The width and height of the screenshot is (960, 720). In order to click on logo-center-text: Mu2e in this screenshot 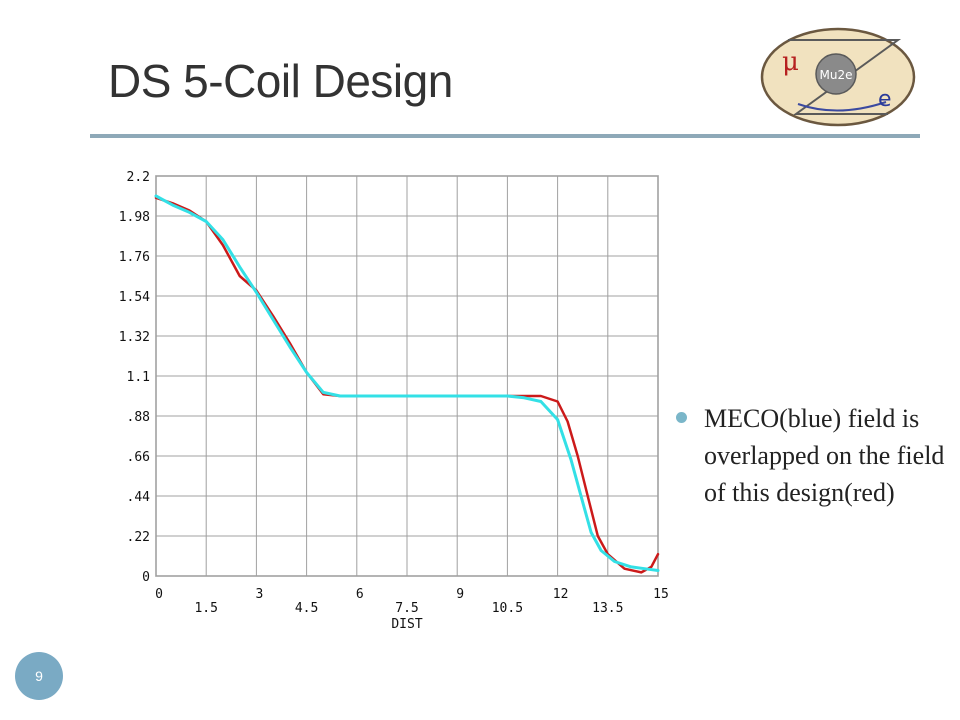, I will do `click(836, 75)`.